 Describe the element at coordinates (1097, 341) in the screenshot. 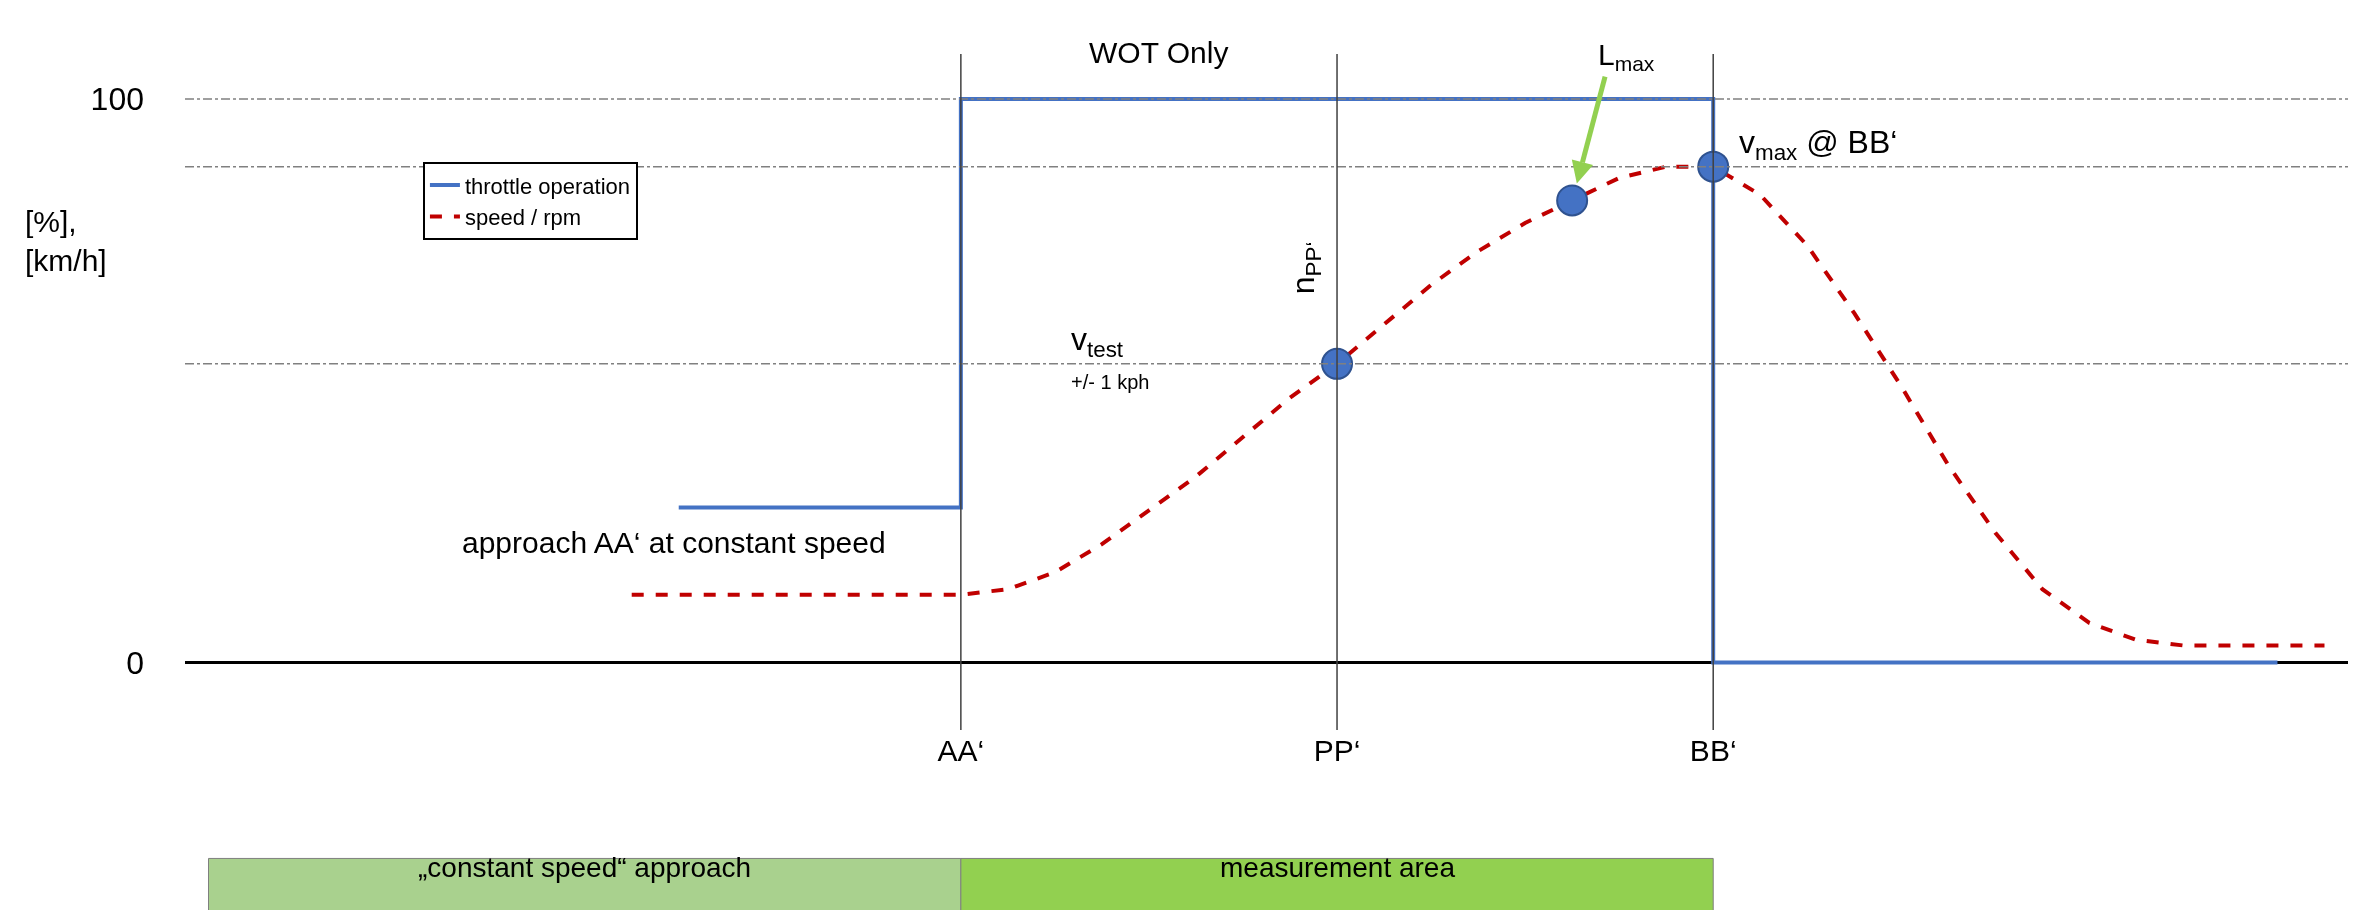

I see `ref-line-label: v$_{test}$` at that location.